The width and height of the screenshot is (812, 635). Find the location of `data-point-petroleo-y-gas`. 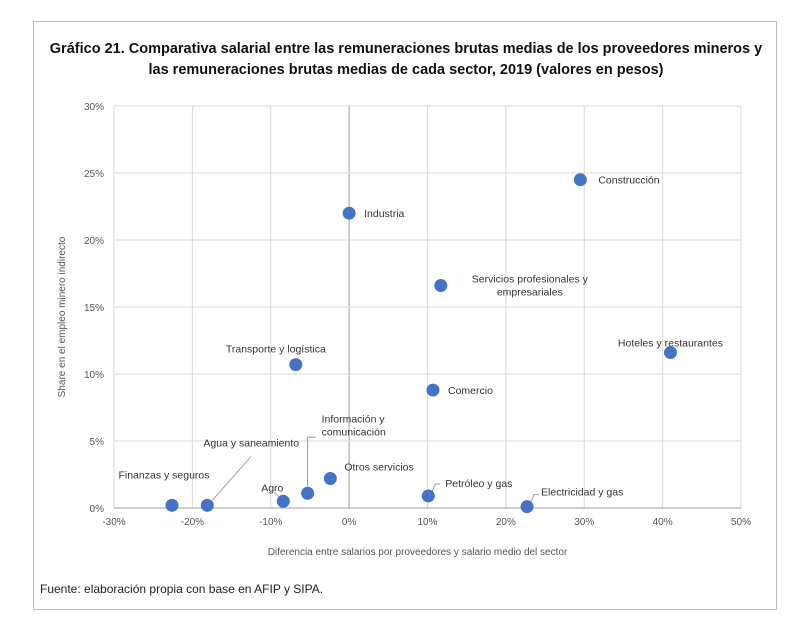

data-point-petroleo-y-gas is located at coordinates (428, 496).